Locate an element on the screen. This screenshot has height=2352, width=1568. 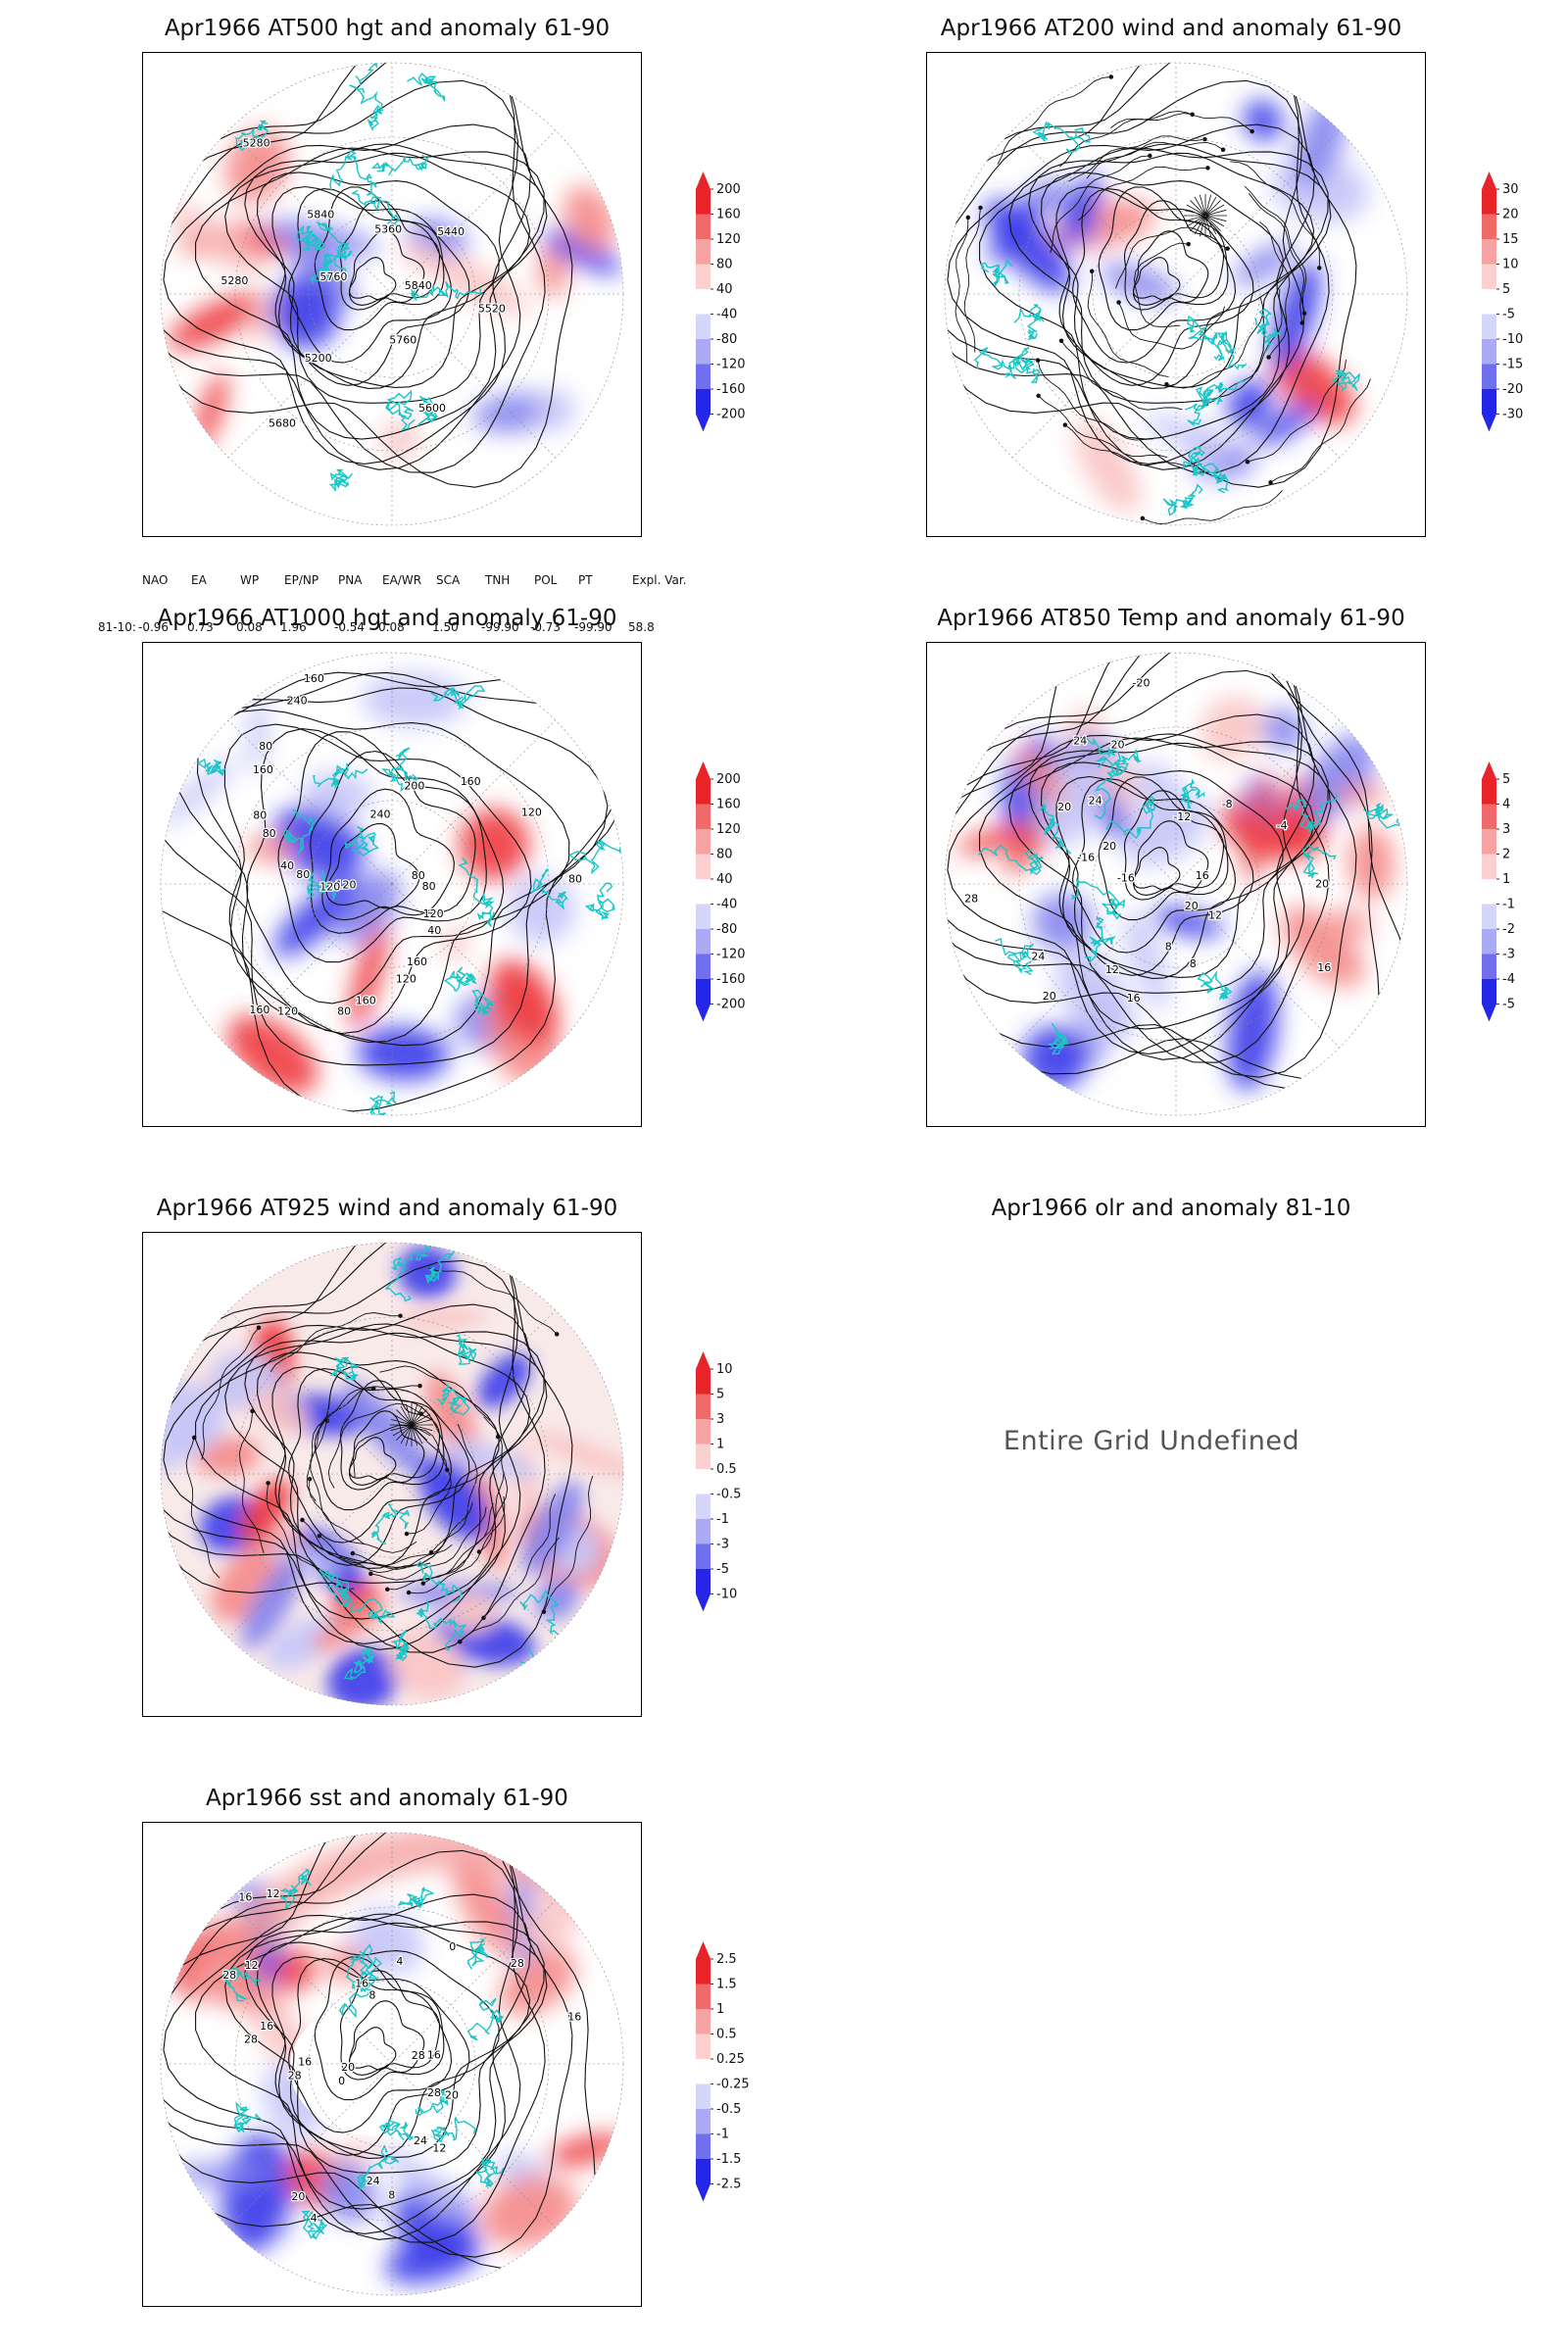
polar-map-svg is located at coordinates (392, 1474).